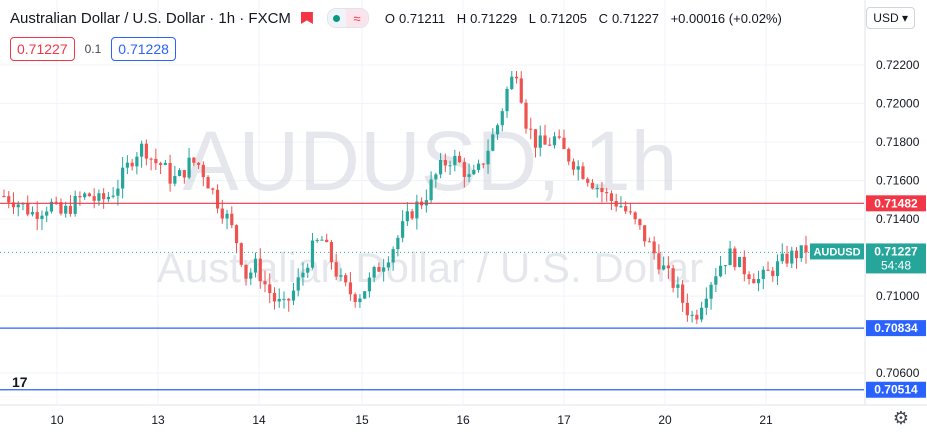 This screenshot has width=927, height=435. Describe the element at coordinates (564, 420) in the screenshot. I see `x-tick-label: 17` at that location.